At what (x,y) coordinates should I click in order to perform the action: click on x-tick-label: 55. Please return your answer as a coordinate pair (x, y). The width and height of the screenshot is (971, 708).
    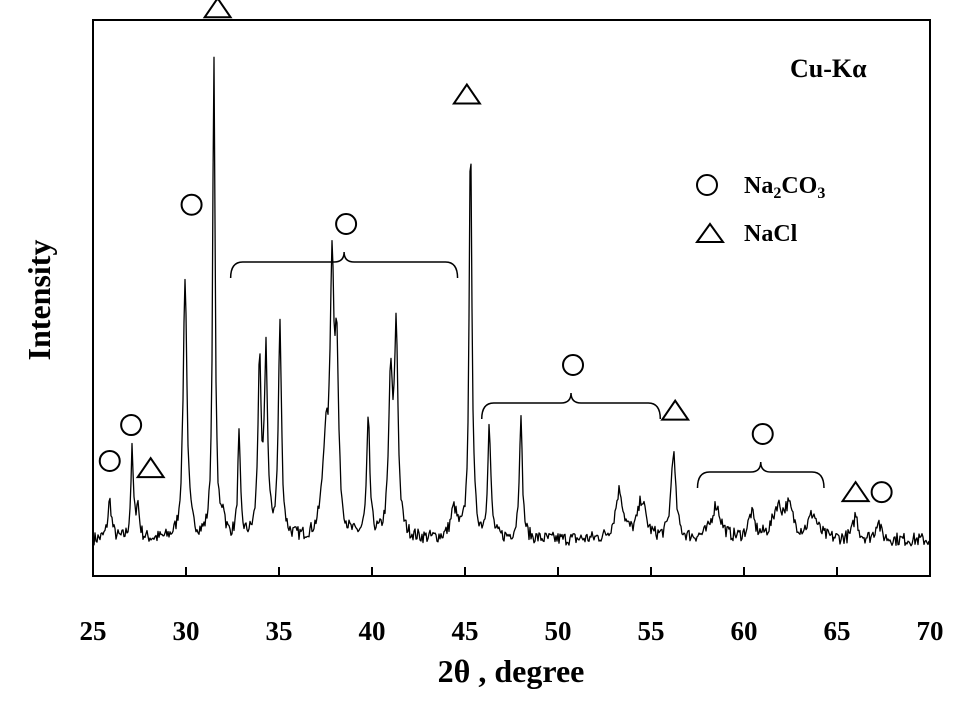
    Looking at the image, I should click on (651, 631).